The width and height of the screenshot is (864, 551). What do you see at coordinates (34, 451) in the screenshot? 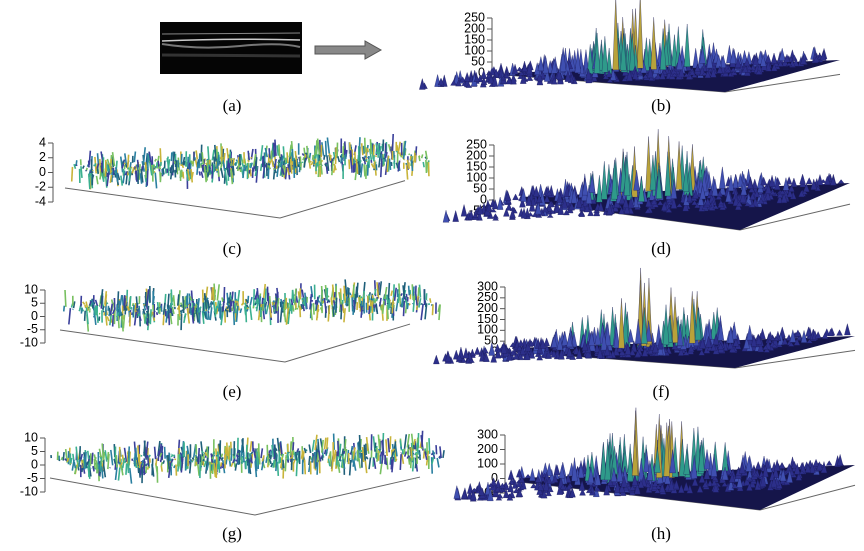
I see `z-tick-label: 5` at bounding box center [34, 451].